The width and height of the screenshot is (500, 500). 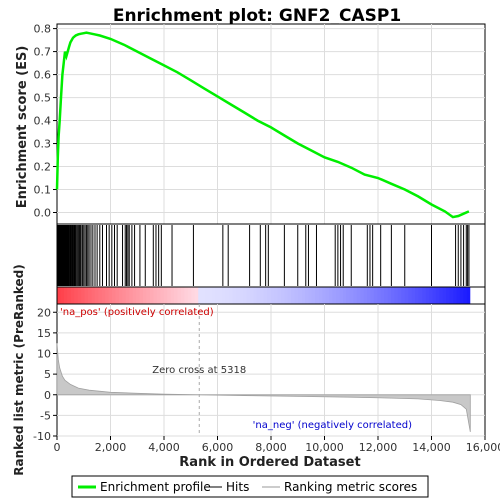 I want to click on x-axis-label: Rank in Ordered Dataset, so click(x=269, y=462).